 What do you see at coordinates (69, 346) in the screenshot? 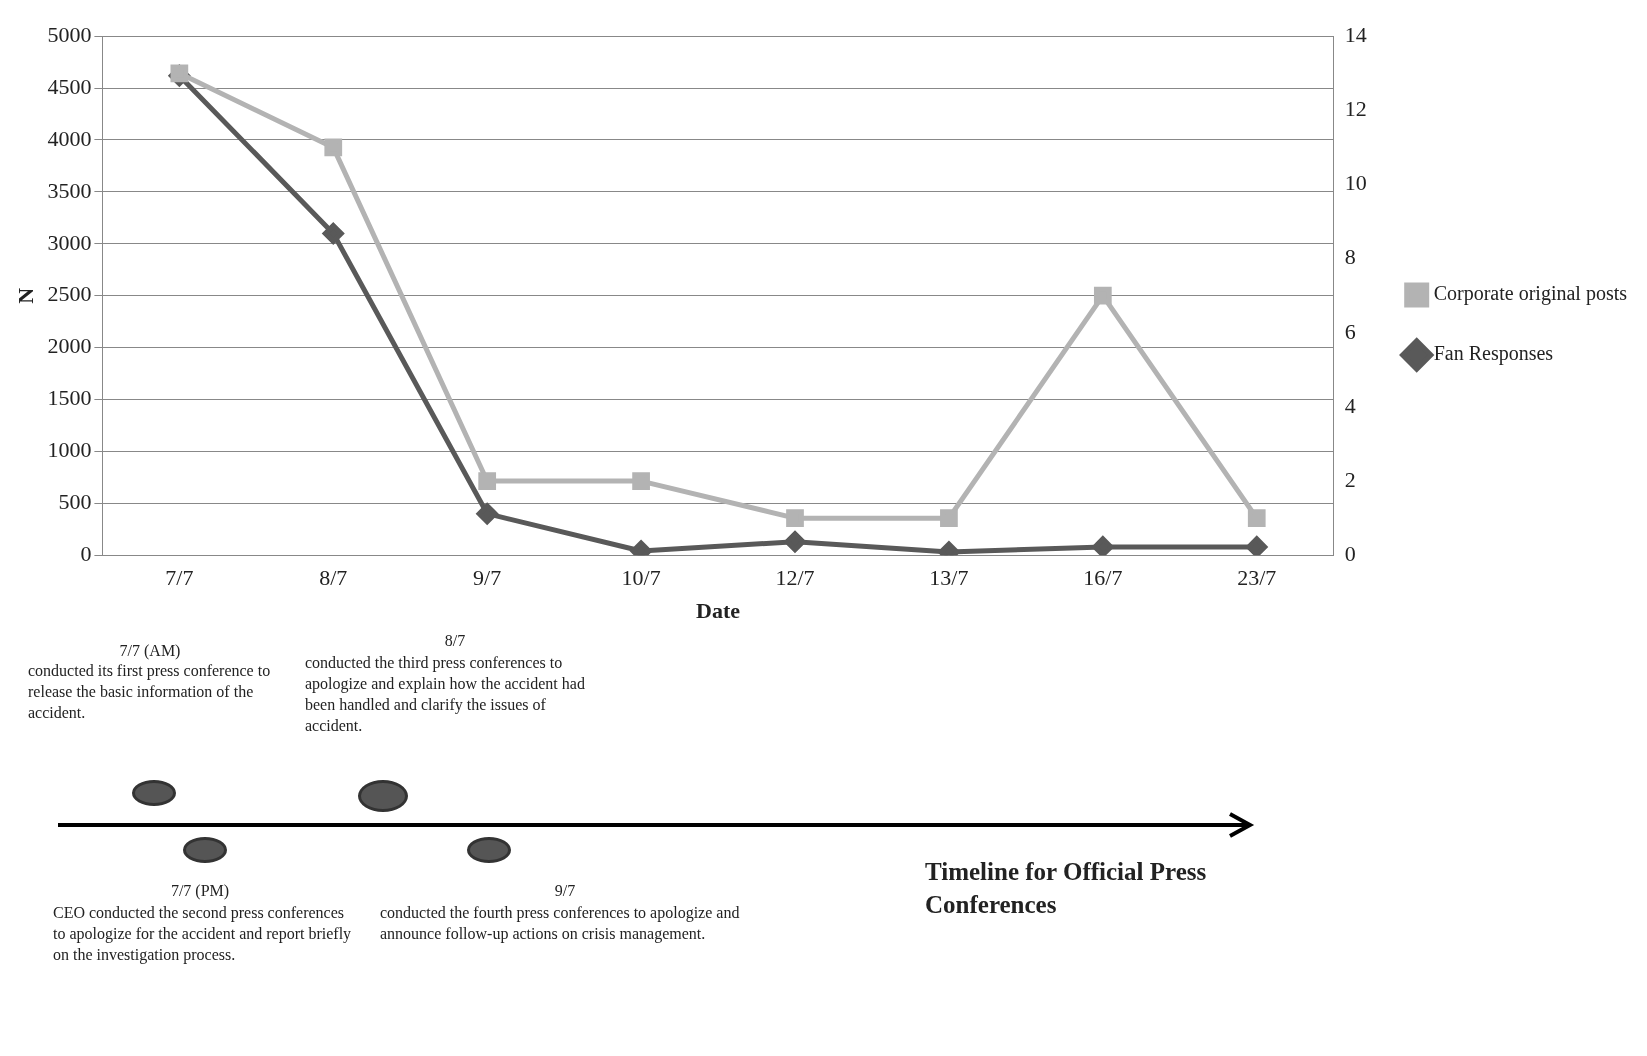
I see `y-tick-label: 2000` at bounding box center [69, 346].